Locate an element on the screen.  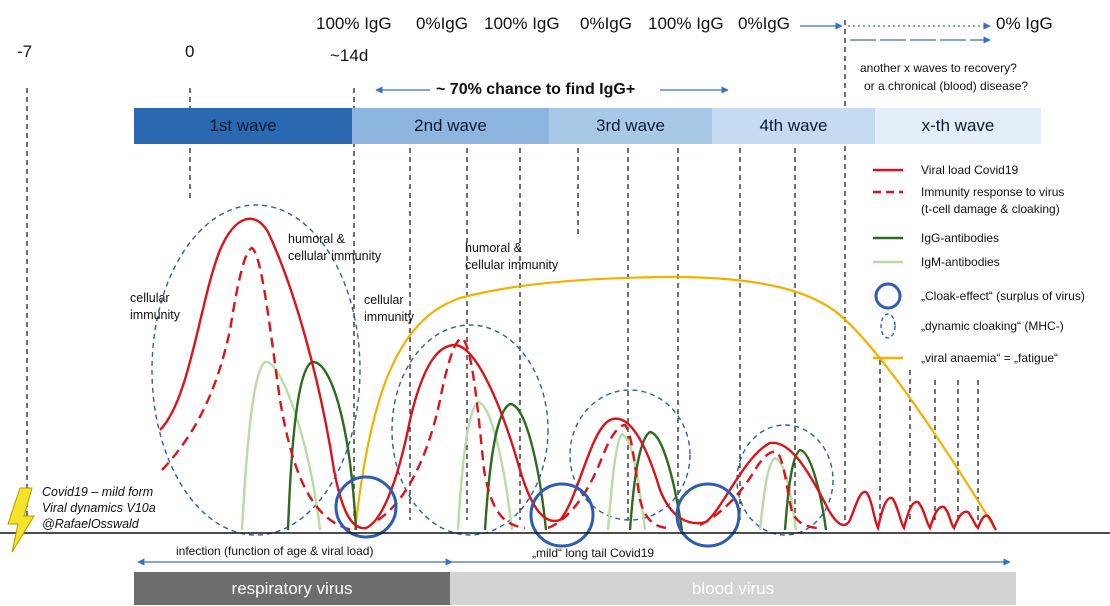
wave-4-label: 4th wave is located at coordinates (793, 125).